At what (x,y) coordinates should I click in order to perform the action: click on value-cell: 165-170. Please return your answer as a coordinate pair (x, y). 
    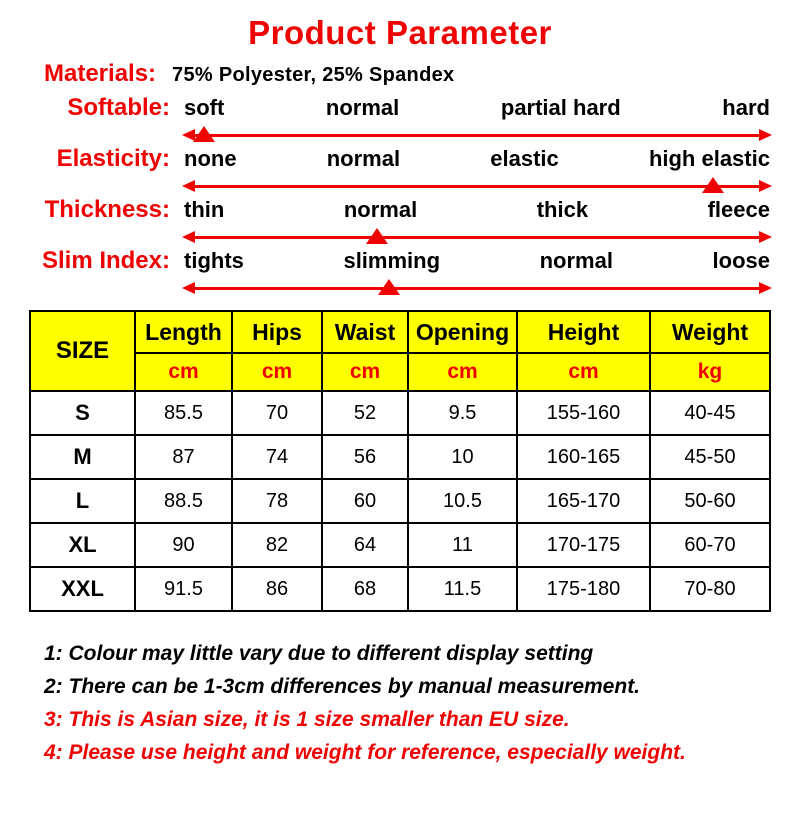
    Looking at the image, I should click on (583, 501).